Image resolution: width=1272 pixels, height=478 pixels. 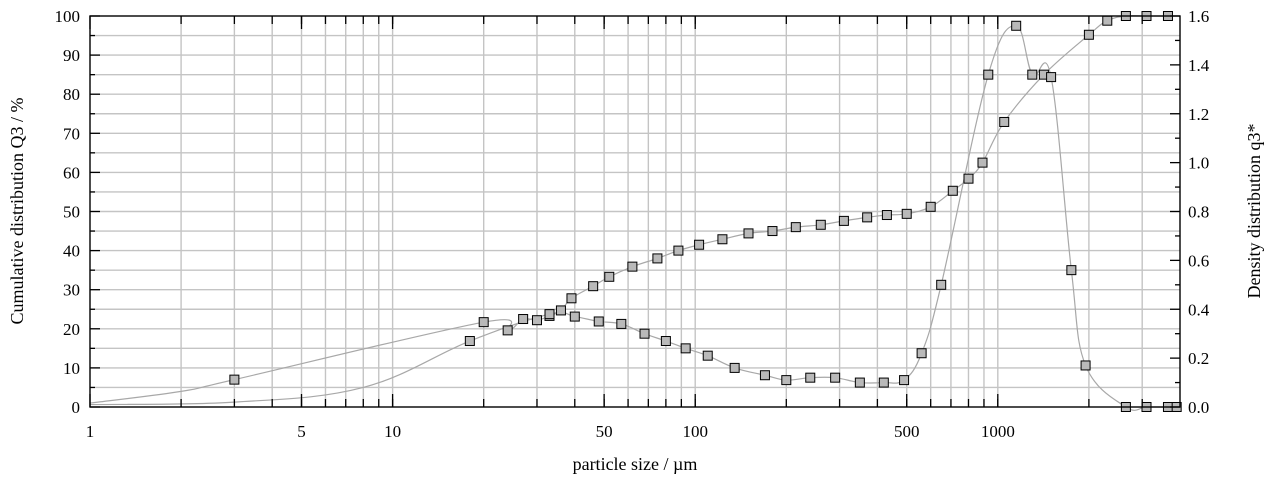 What do you see at coordinates (1254, 211) in the screenshot?
I see `y-right-axis-title: Density distribution q3*` at bounding box center [1254, 211].